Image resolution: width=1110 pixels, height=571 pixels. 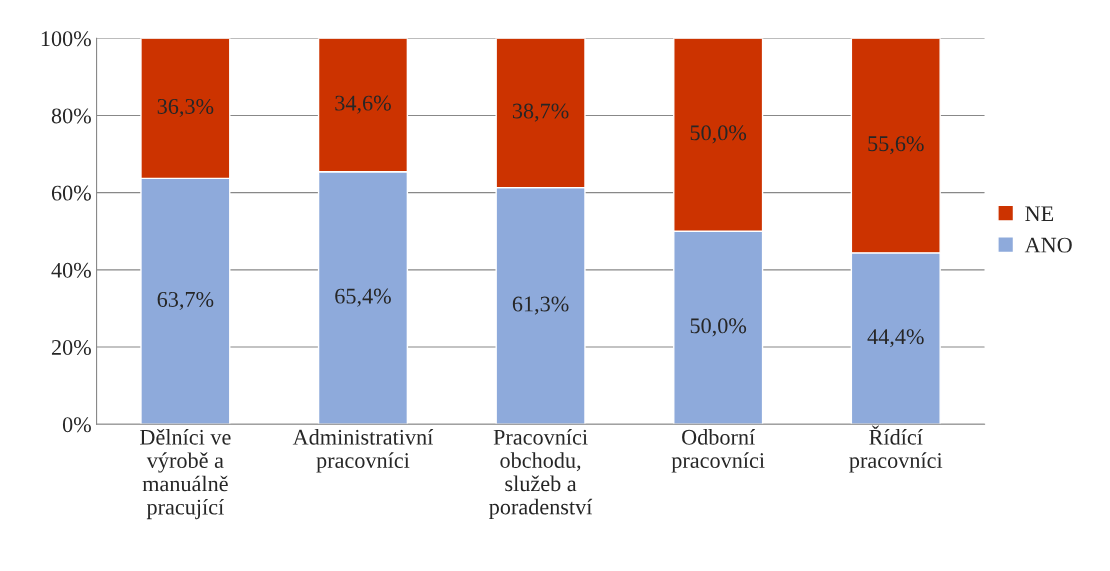 What do you see at coordinates (71, 193) in the screenshot?
I see `y-tick-label: 60%` at bounding box center [71, 193].